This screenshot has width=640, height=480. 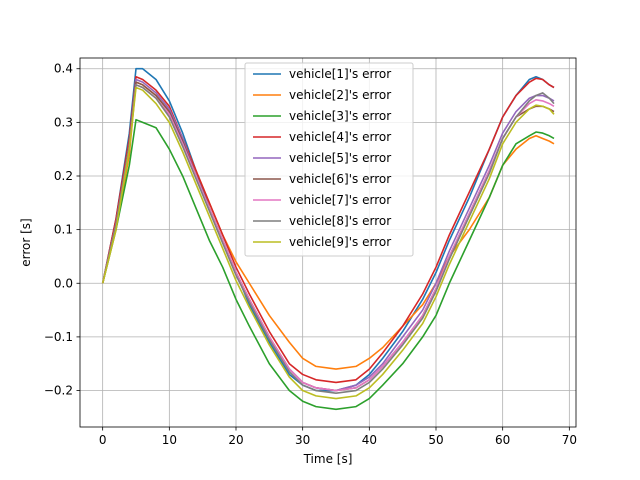 What do you see at coordinates (58, 337) in the screenshot?
I see `y-tick-label: −0.1` at bounding box center [58, 337].